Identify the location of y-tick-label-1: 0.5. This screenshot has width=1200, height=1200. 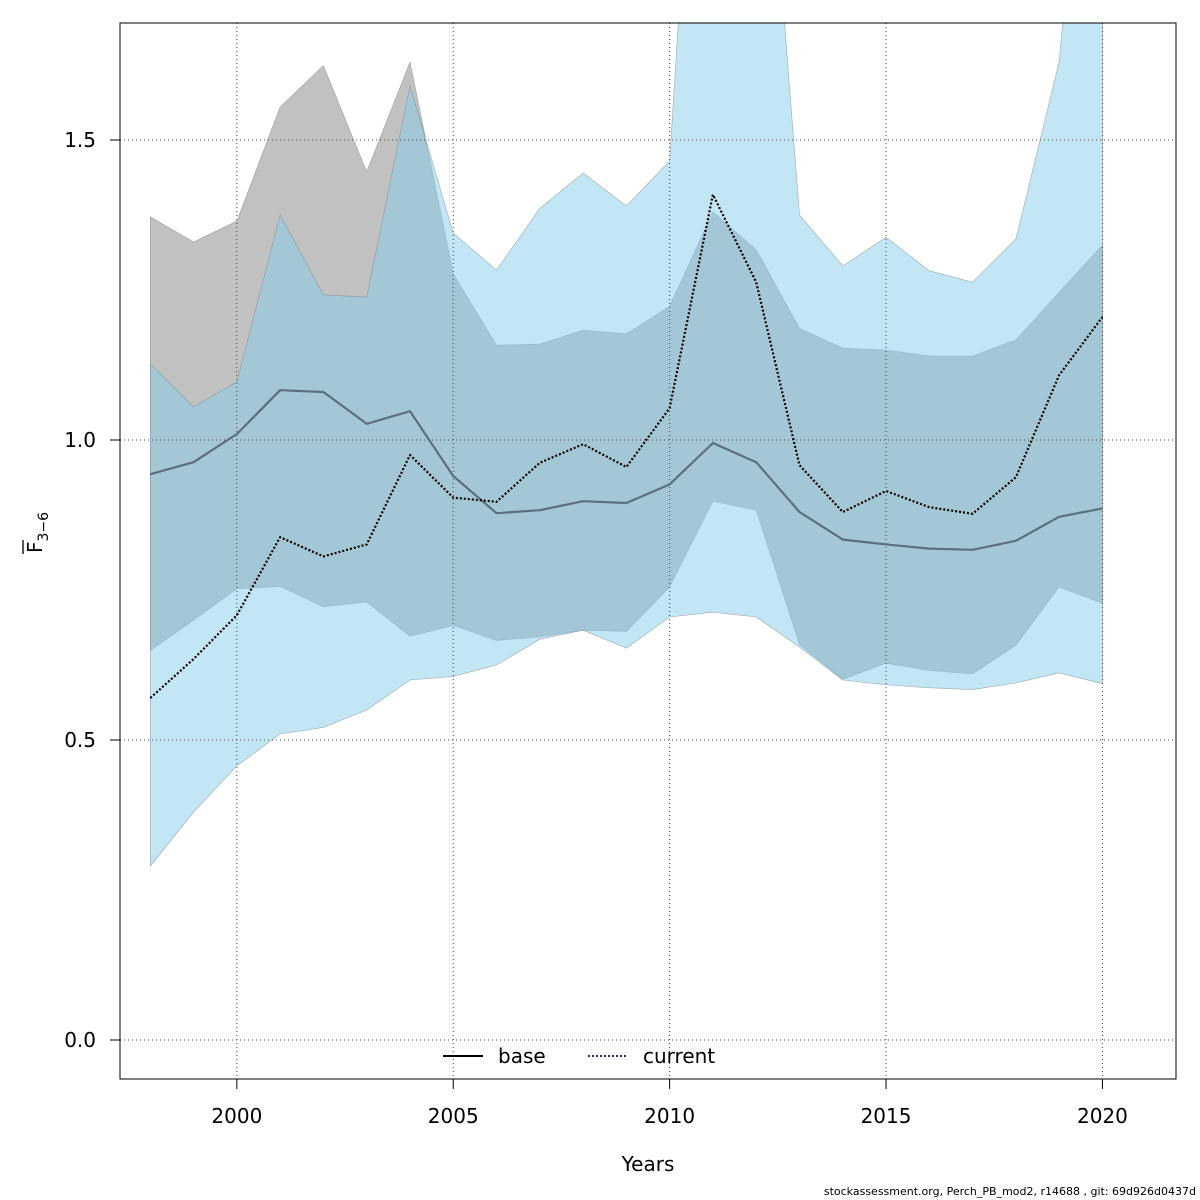
(80, 740).